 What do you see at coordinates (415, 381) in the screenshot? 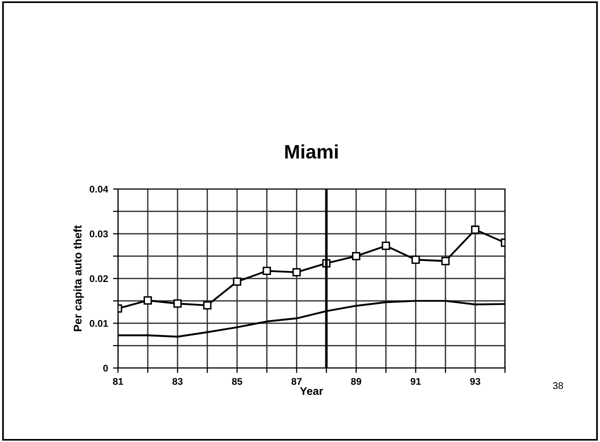
I see `x-tick-label: 91` at bounding box center [415, 381].